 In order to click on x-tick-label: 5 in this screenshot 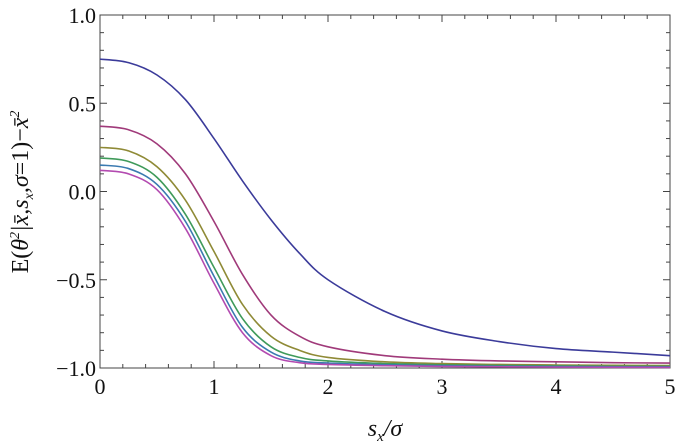, I will do `click(670, 386)`.